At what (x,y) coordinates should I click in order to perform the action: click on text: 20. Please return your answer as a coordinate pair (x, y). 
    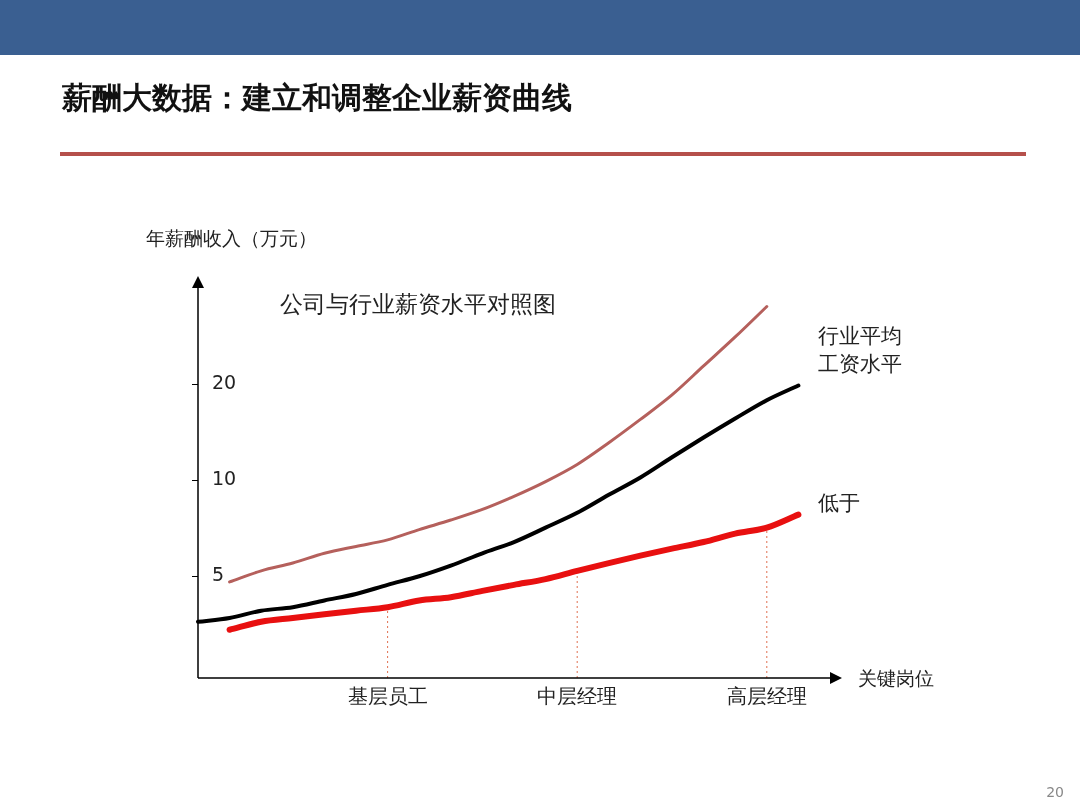
    Looking at the image, I should click on (1055, 792).